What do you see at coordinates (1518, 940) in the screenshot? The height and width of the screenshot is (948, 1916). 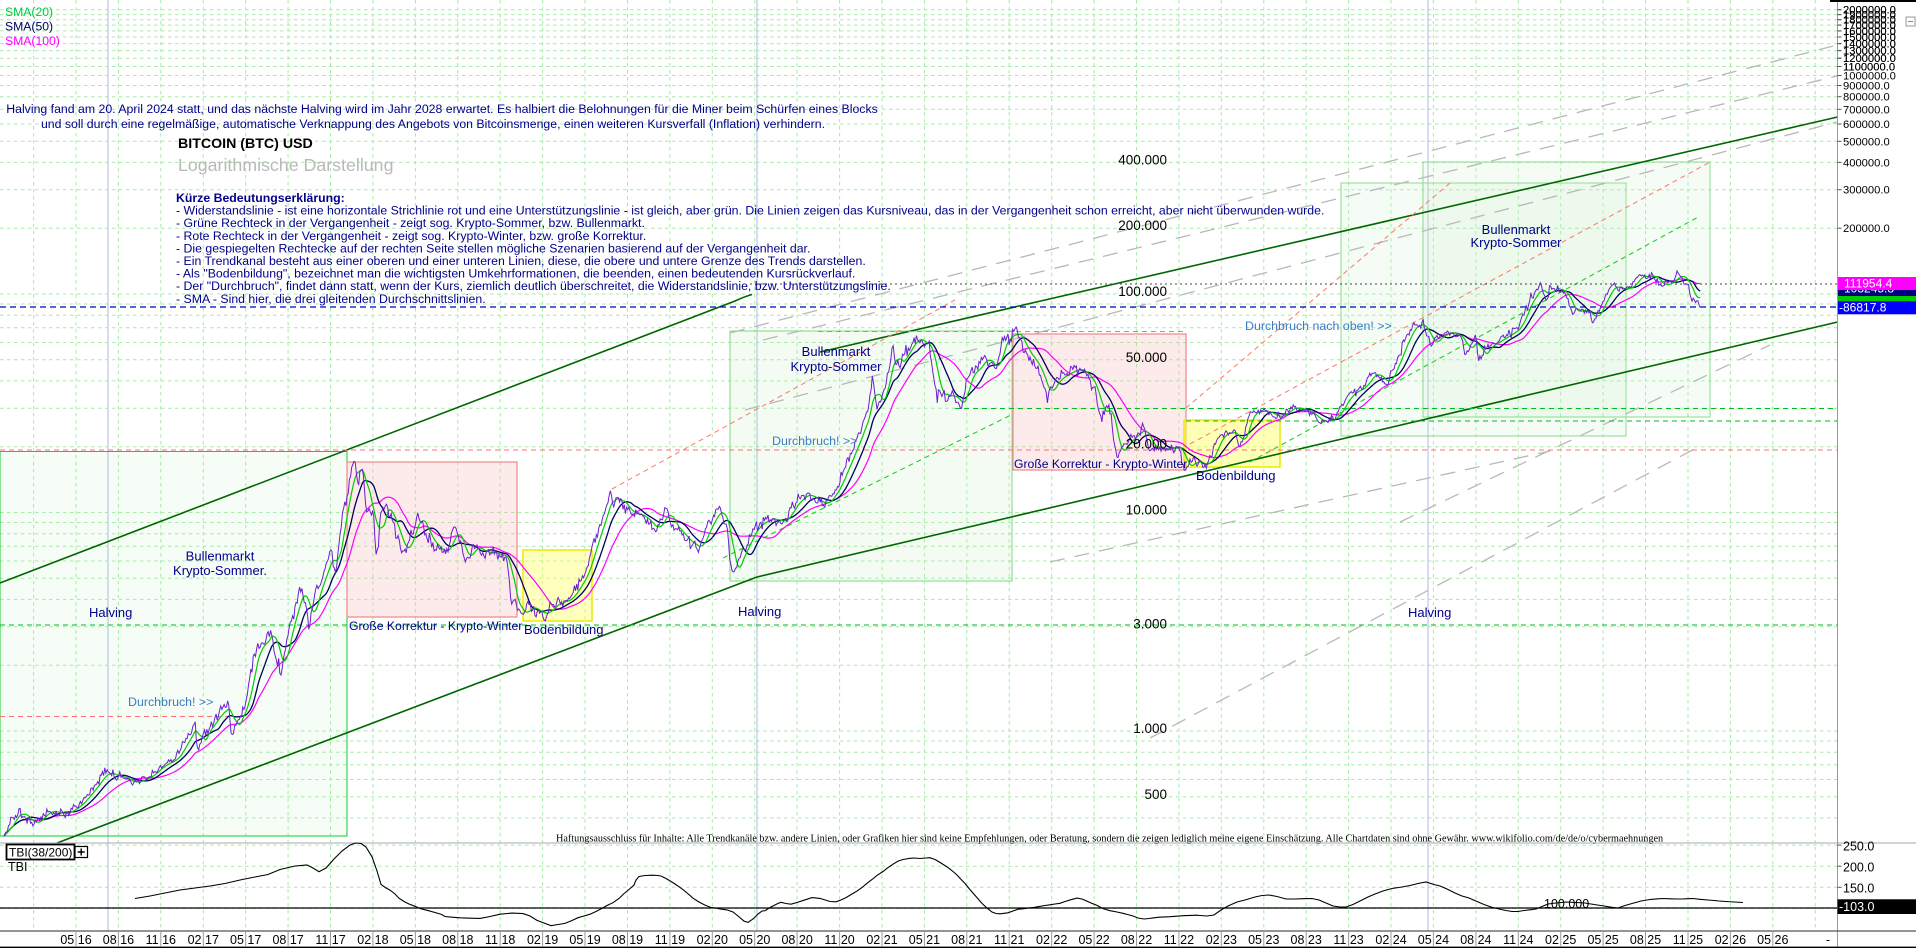 I see `svg-text: 11 24` at bounding box center [1518, 940].